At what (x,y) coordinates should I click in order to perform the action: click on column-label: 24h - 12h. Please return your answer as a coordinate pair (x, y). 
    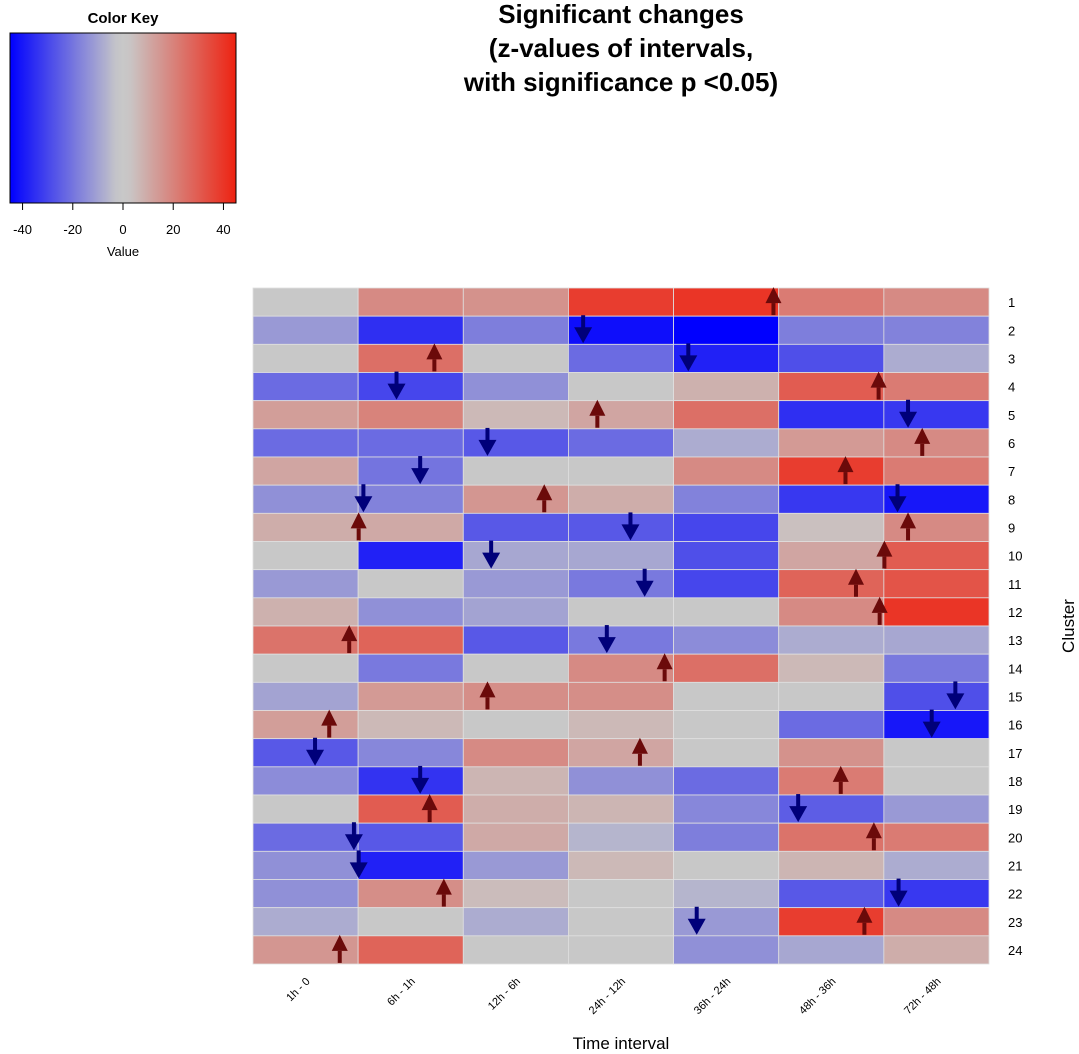
    Looking at the image, I should click on (607, 996).